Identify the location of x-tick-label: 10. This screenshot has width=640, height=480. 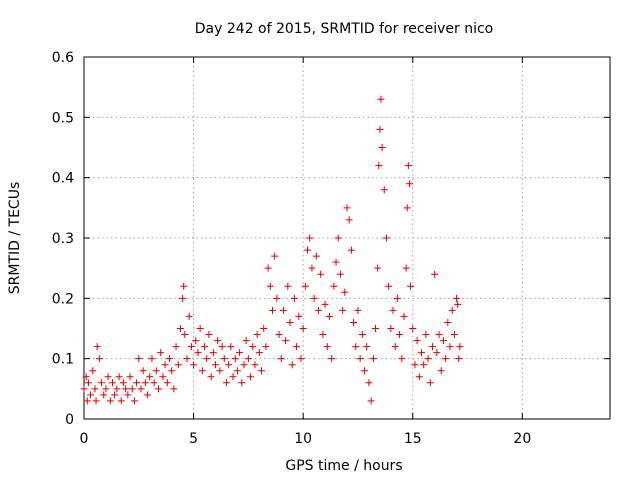
(303, 439).